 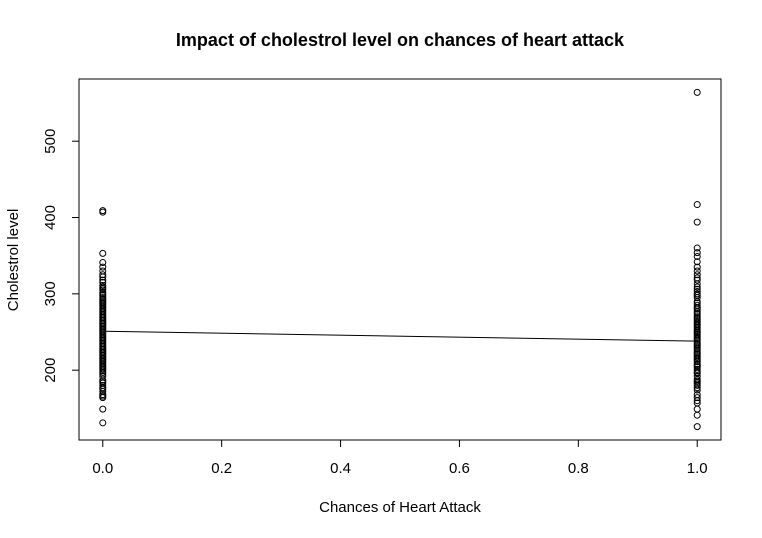 I want to click on x-axis-label: Chances of Heart Attack, so click(x=400, y=507).